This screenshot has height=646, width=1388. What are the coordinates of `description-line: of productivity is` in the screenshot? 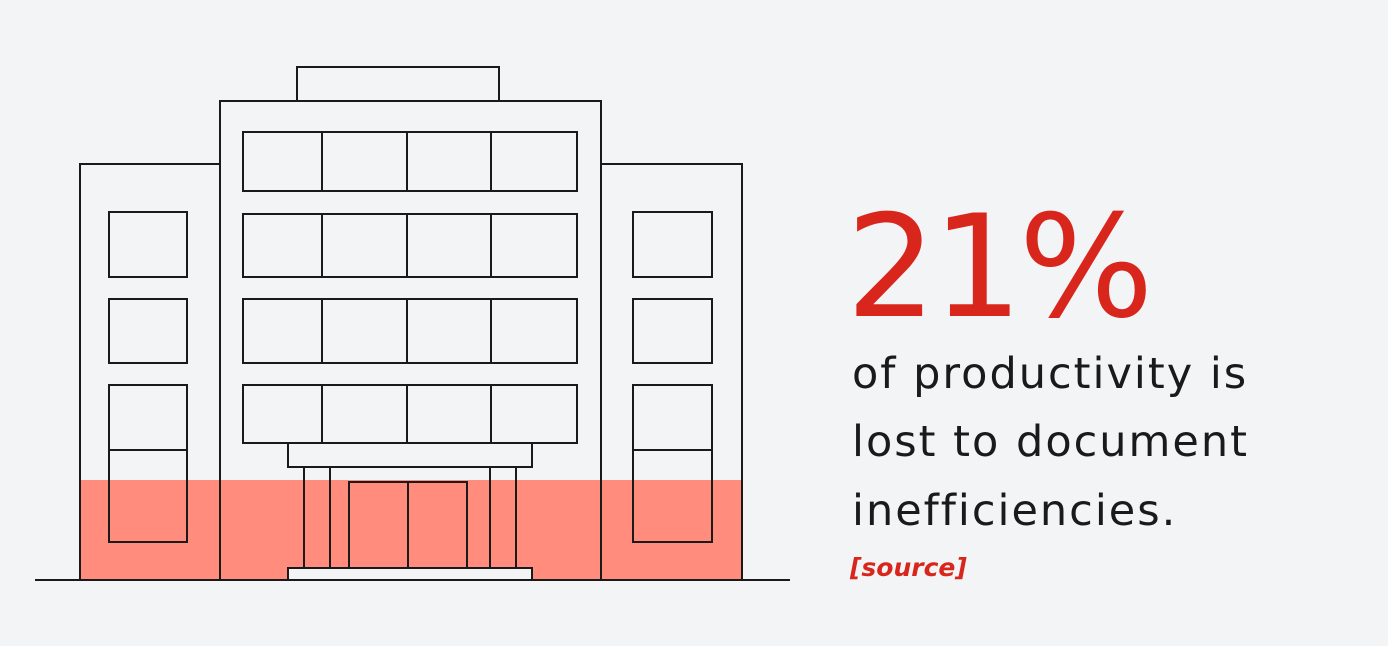 It's located at (1050, 374).